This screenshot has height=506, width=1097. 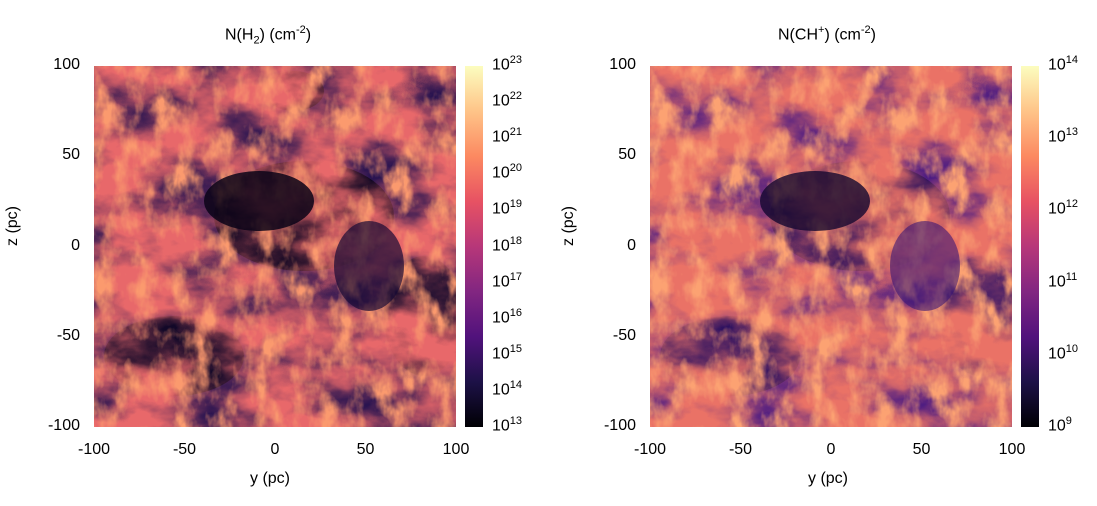 What do you see at coordinates (507, 388) in the screenshot?
I see `h2-colorbar-tick-label: 1014` at bounding box center [507, 388].